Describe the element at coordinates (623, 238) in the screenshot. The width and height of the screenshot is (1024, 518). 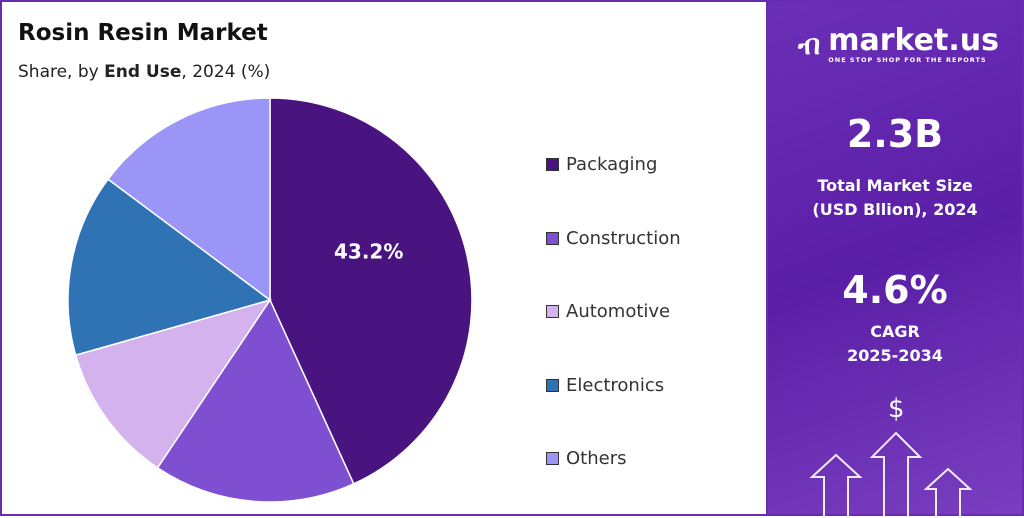
I see `legend-label: Construction` at that location.